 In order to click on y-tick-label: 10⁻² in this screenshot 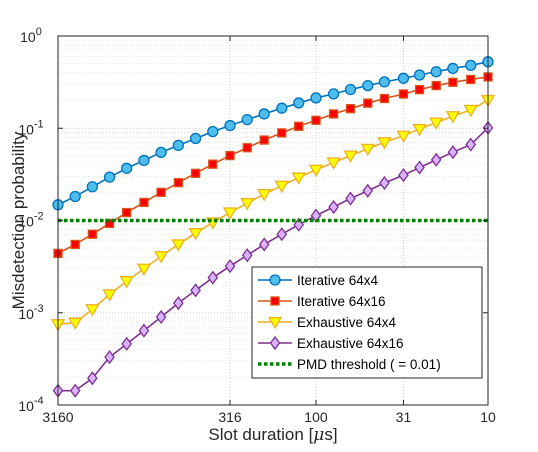, I will do `click(30, 220)`.